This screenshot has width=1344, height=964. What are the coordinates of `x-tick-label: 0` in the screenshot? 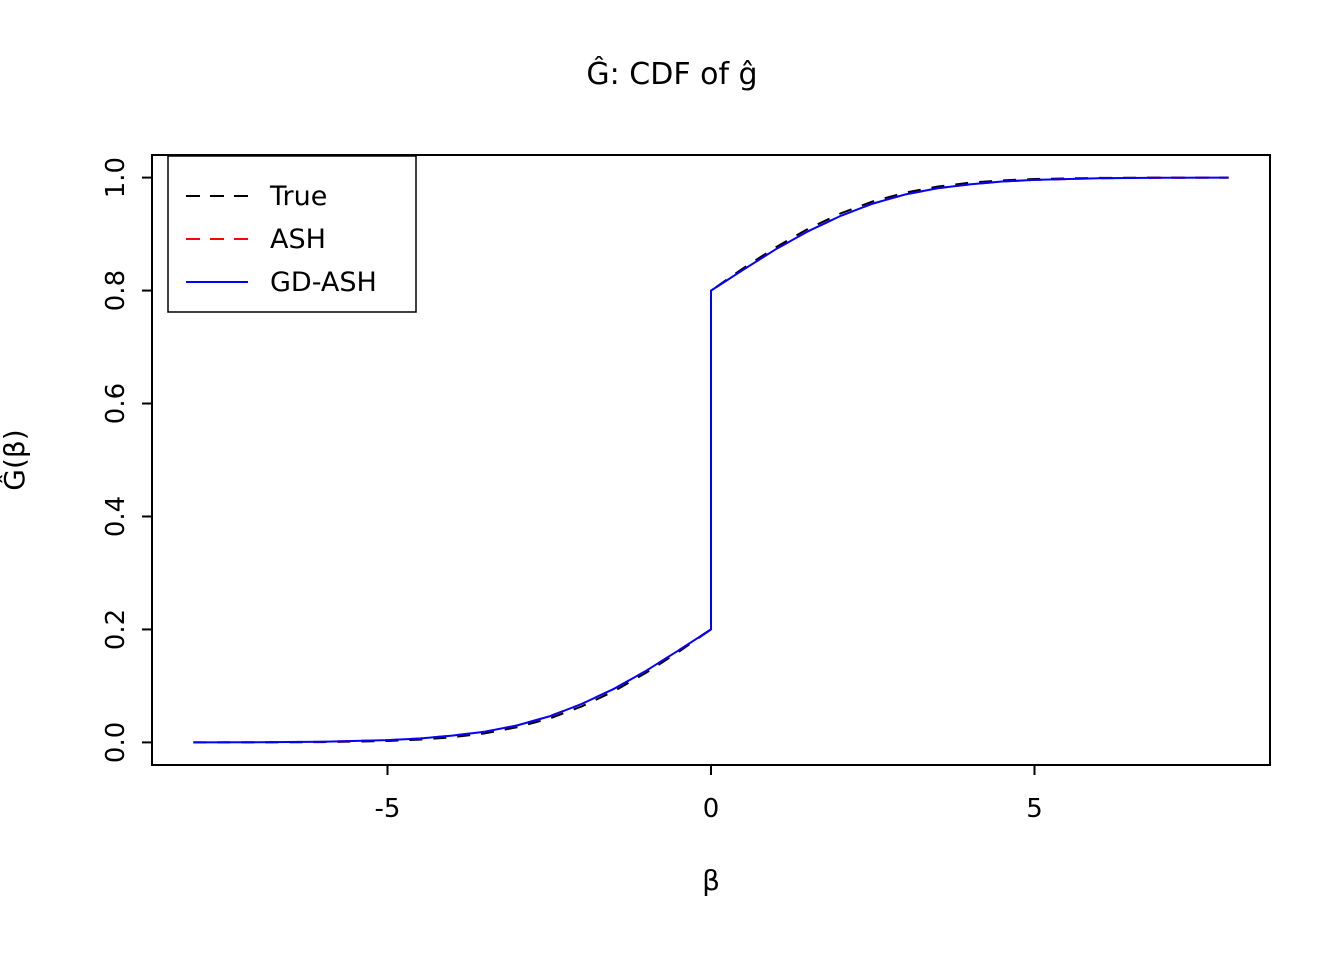 It's located at (711, 809).